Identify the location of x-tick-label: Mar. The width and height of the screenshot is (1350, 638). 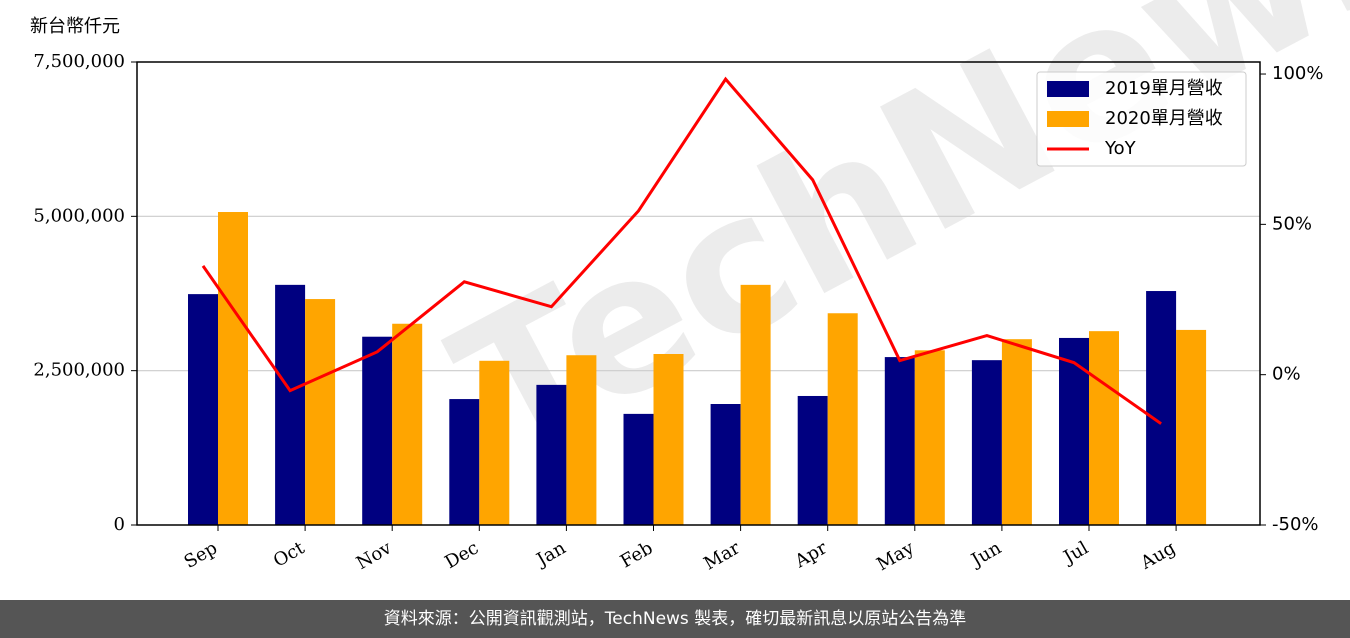
(722, 555).